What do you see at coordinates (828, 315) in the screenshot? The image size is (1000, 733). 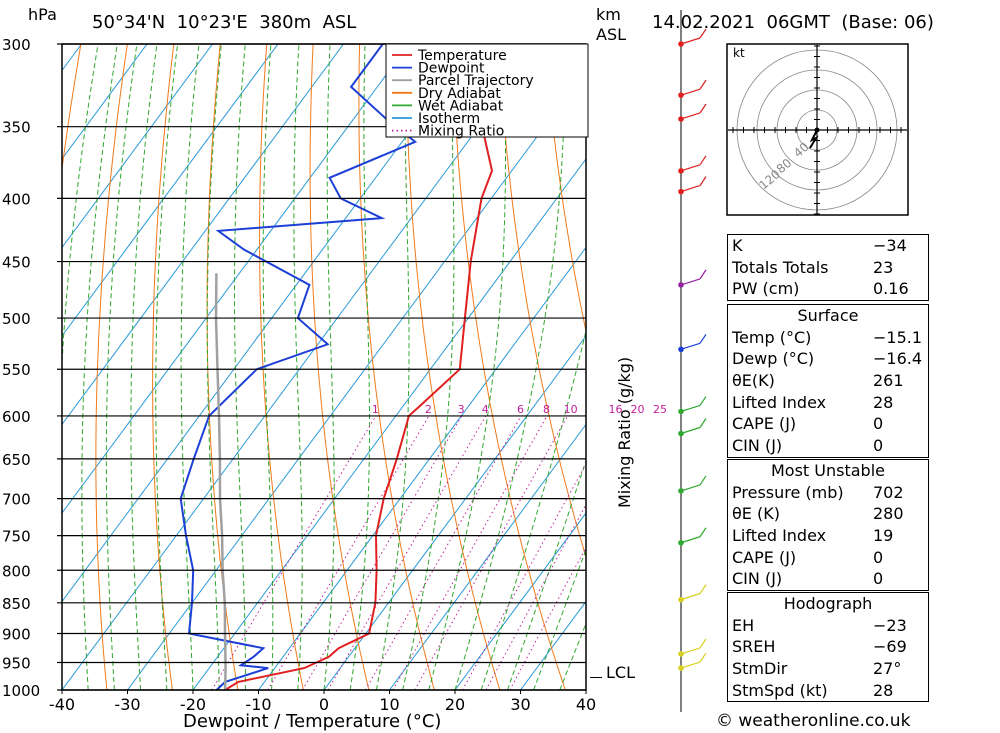 I see `index-section-title: Surface` at bounding box center [828, 315].